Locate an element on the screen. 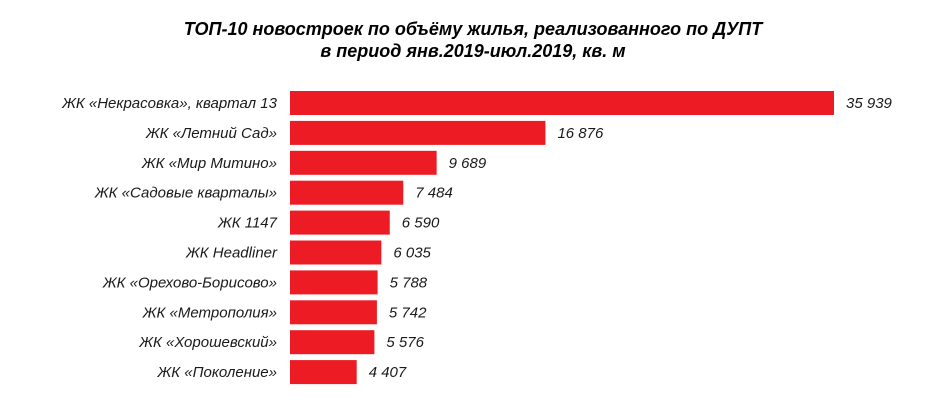 This screenshot has width=946, height=418. category-label: ЖК «Метрополия» is located at coordinates (209, 312).